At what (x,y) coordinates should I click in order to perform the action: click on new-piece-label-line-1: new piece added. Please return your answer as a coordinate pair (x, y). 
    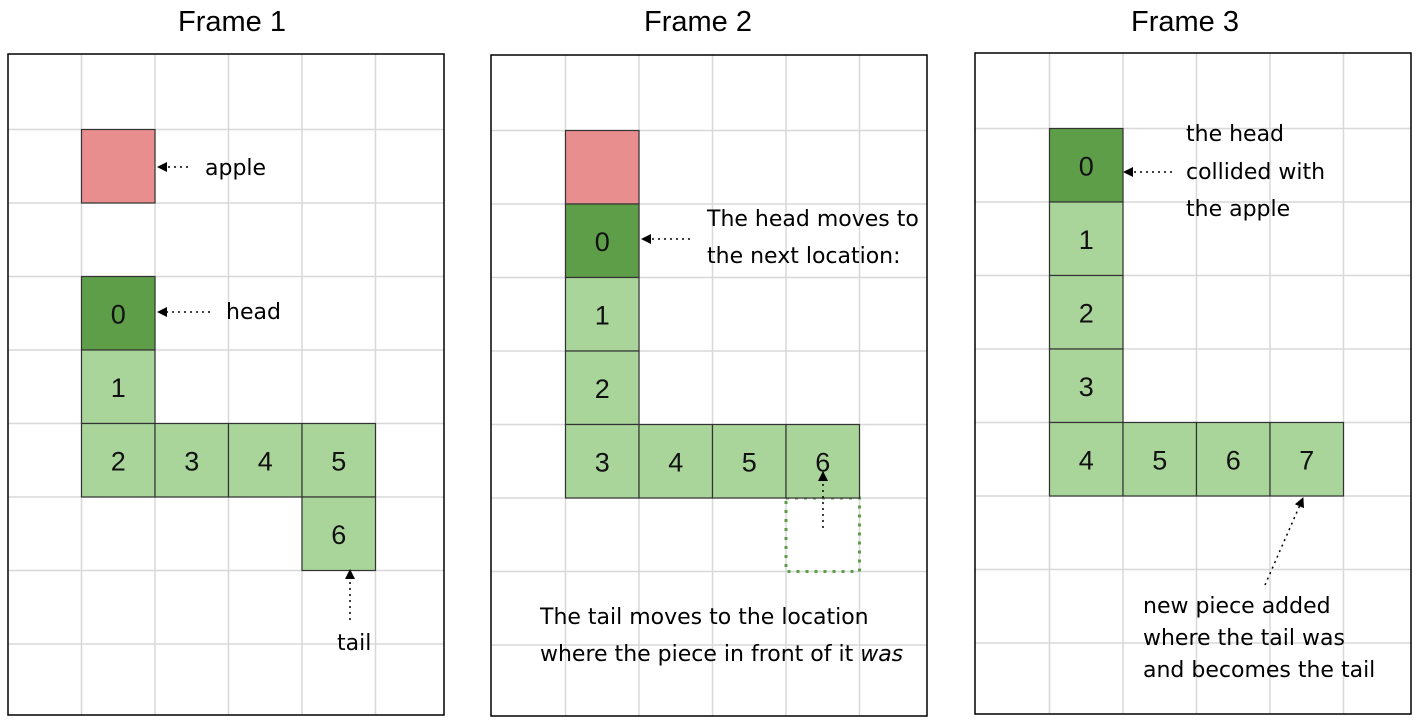
    Looking at the image, I should click on (1237, 606).